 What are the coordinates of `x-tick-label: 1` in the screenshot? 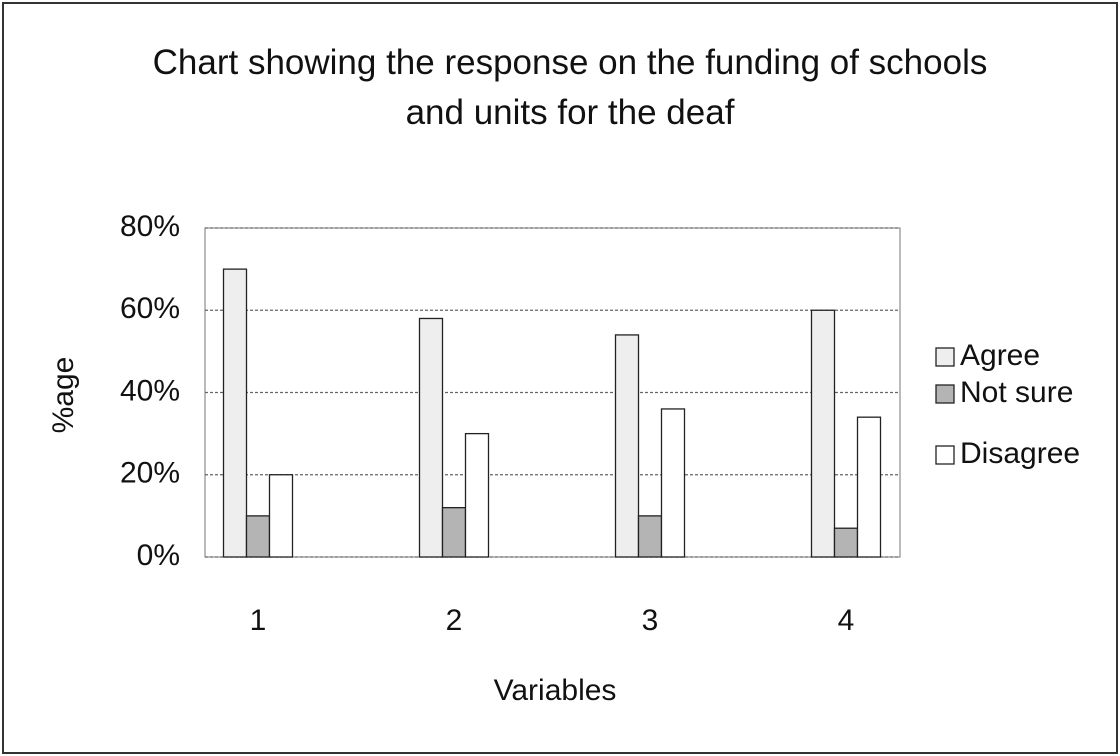 It's located at (258, 620).